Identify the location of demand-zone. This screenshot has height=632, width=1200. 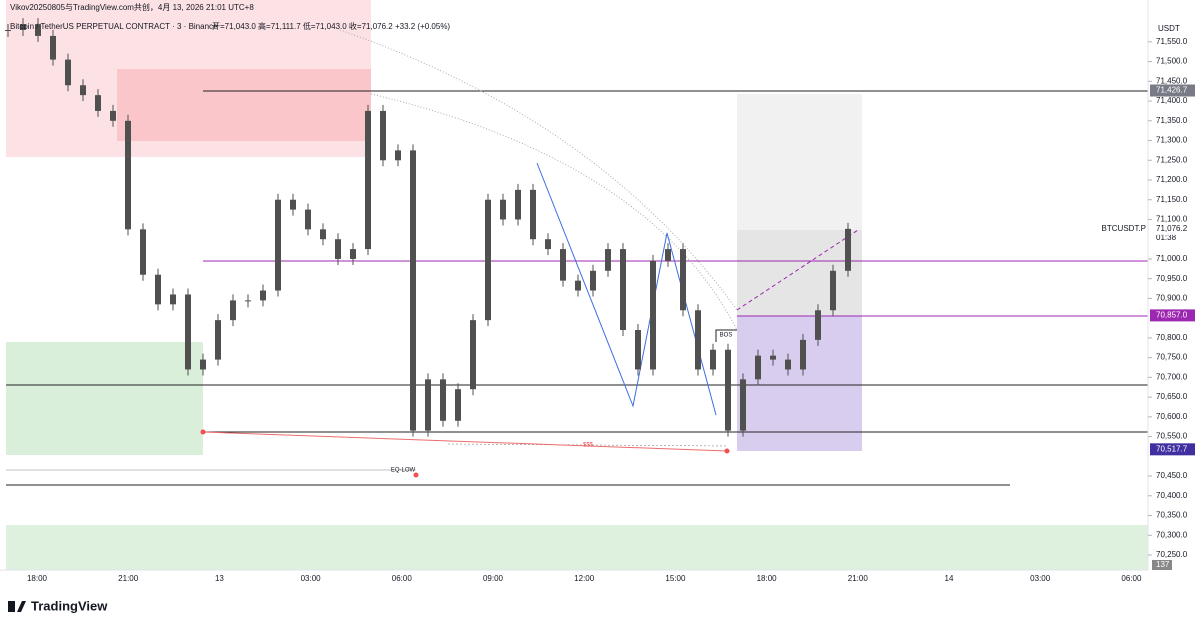
(104, 398).